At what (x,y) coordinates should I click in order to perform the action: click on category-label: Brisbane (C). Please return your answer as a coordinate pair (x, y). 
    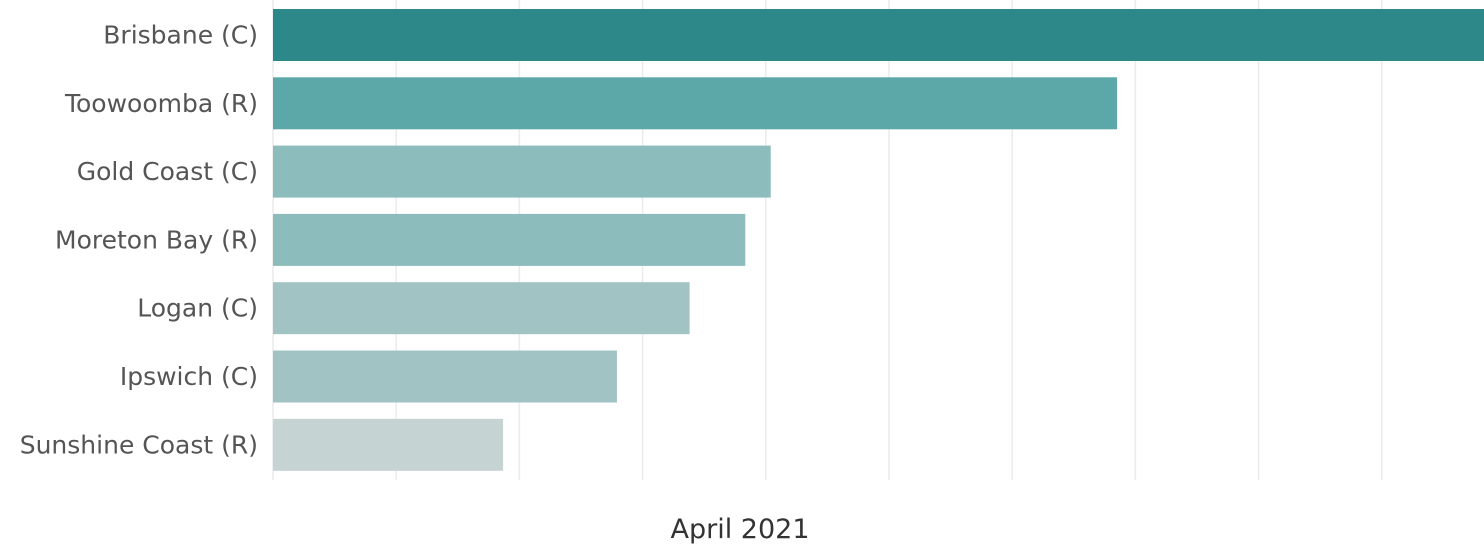
    Looking at the image, I should click on (180, 35).